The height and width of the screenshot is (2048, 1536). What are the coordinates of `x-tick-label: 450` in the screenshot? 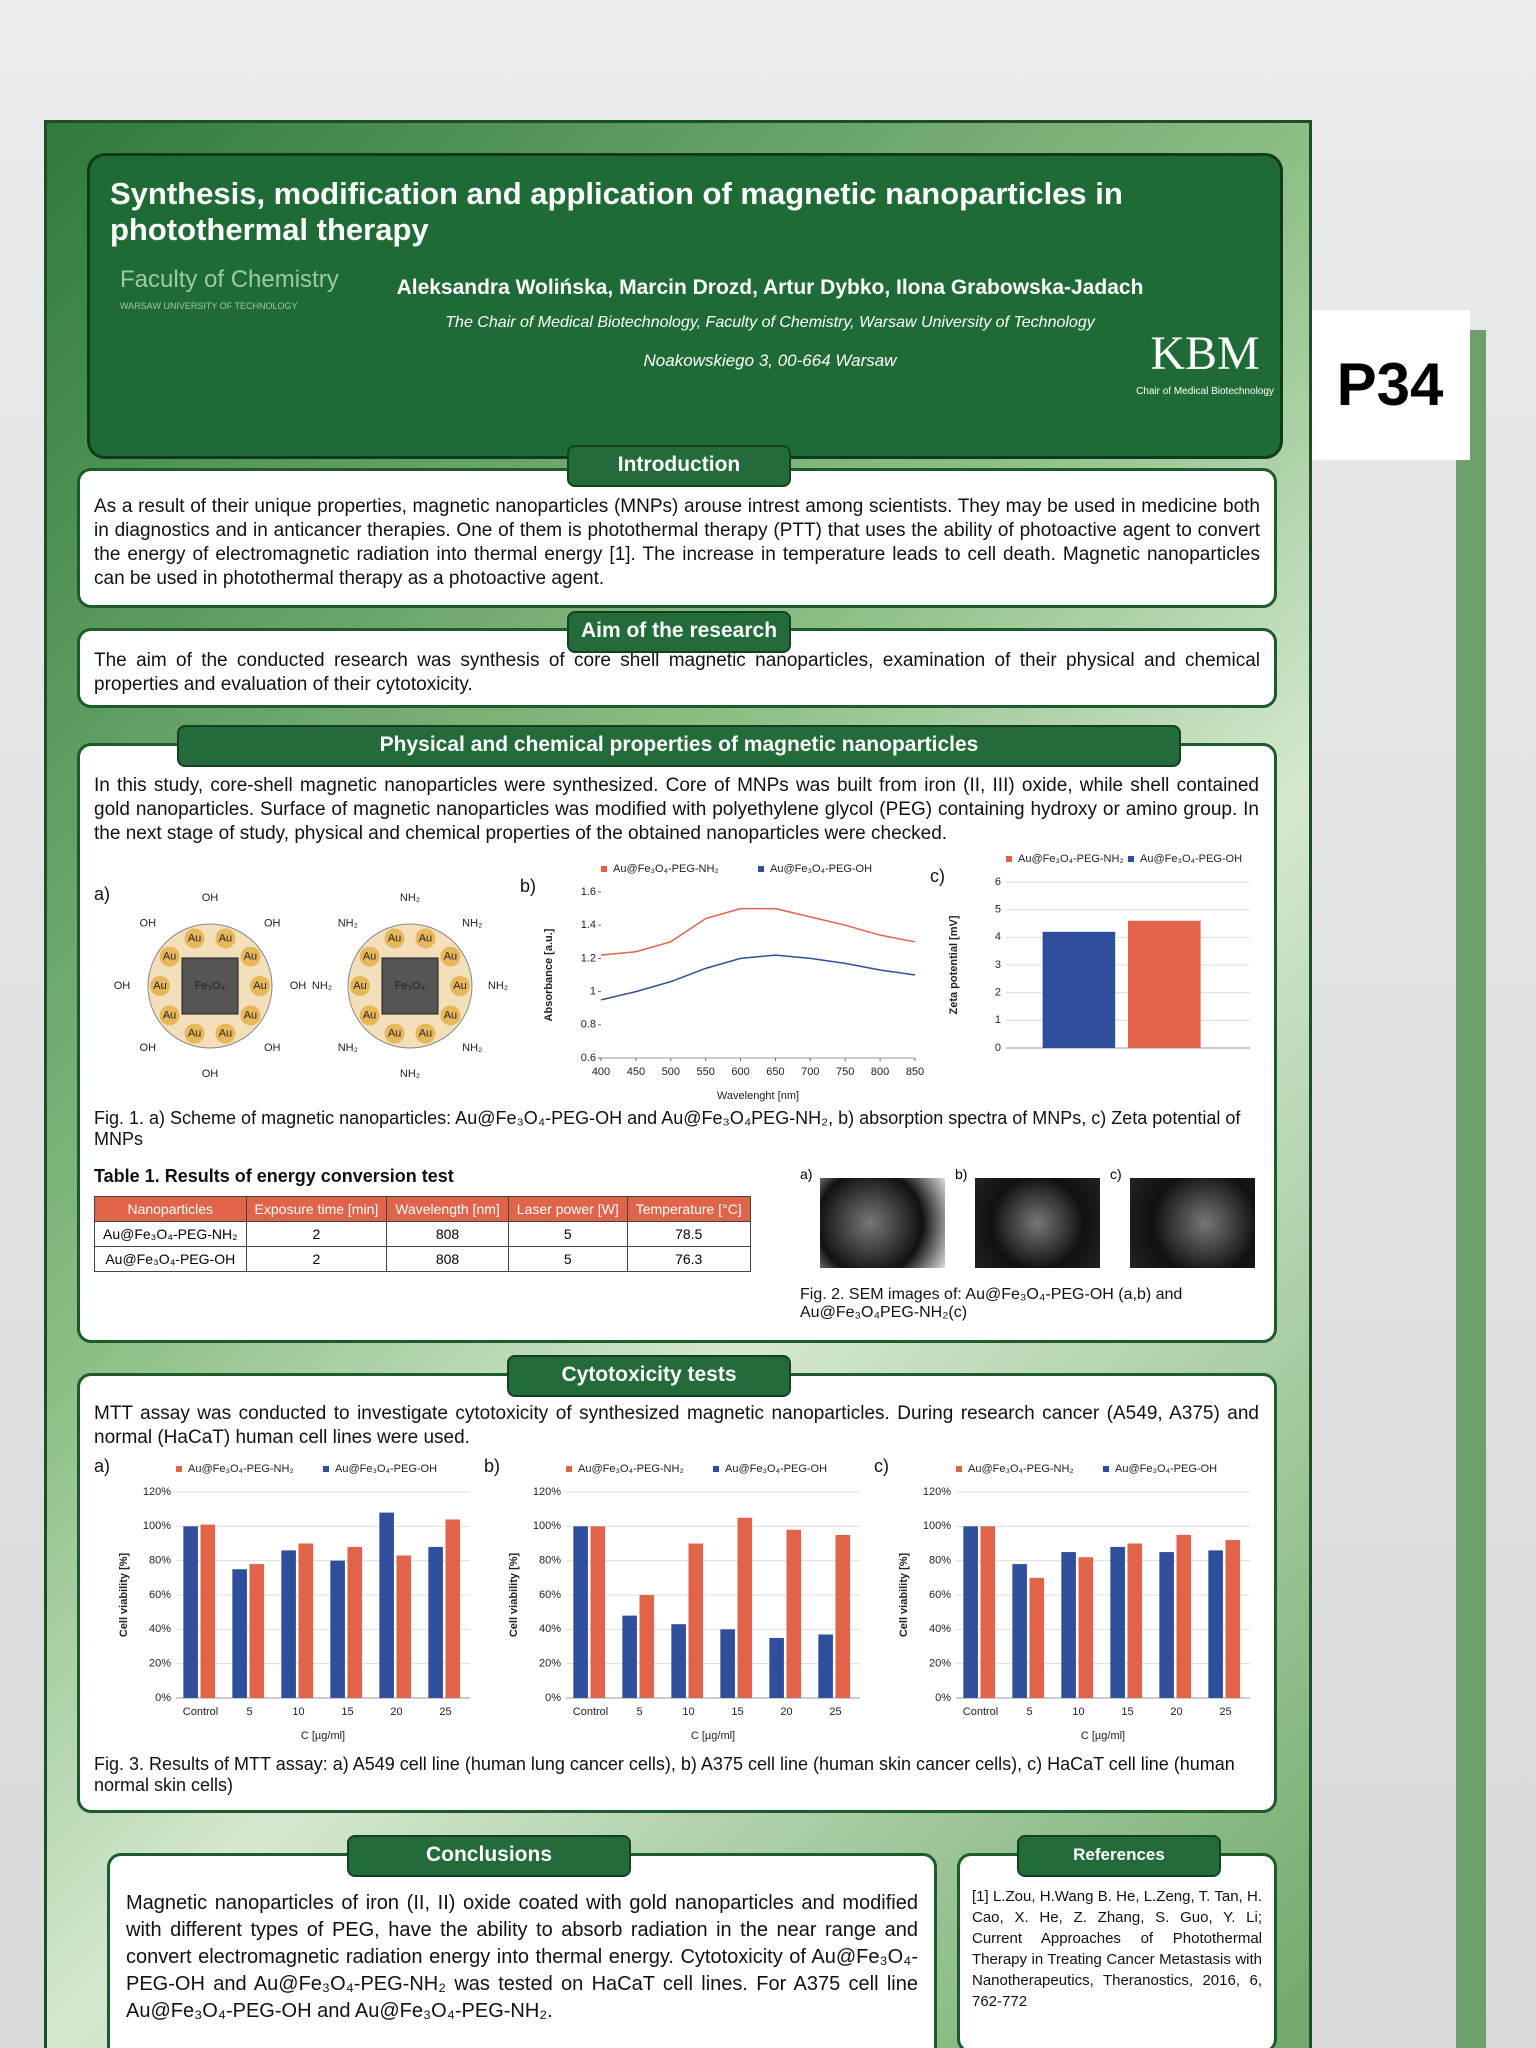 It's located at (636, 1072).